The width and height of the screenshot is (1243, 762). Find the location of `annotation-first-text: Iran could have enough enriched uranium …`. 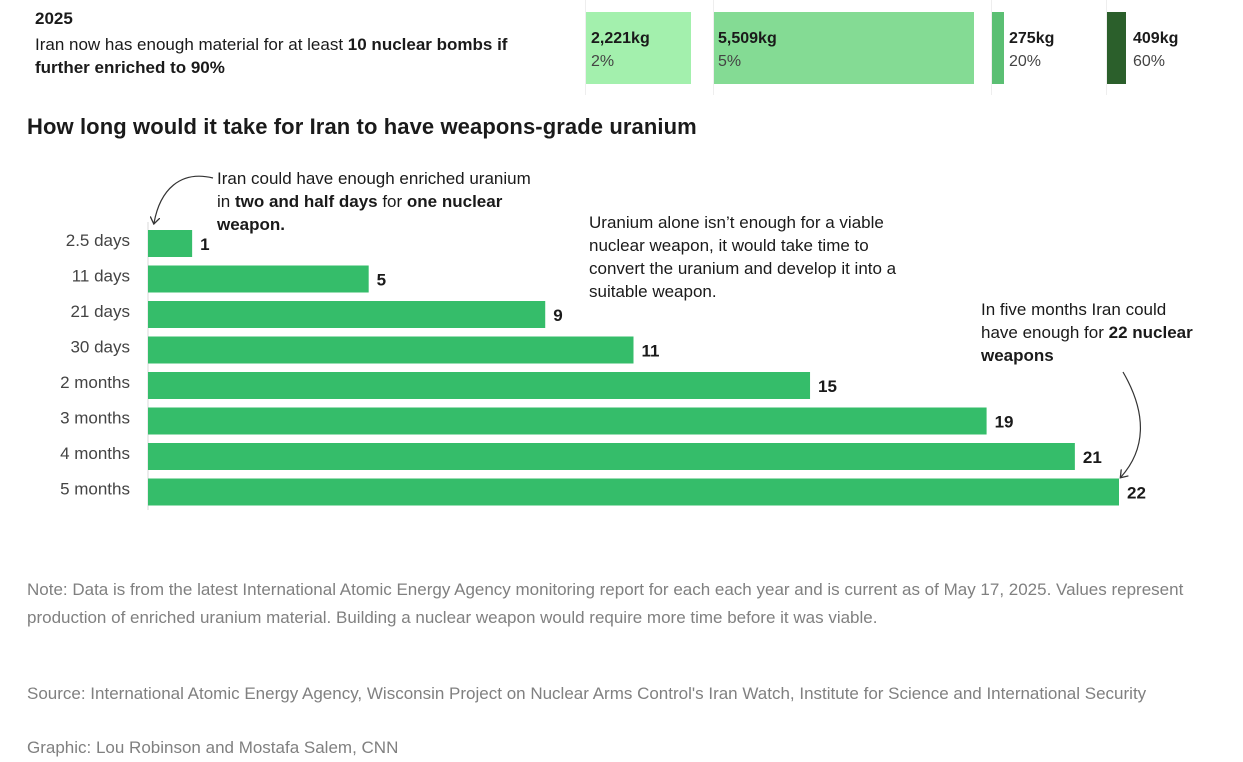

annotation-first-text: Iran could have enough enriched uranium … is located at coordinates (374, 190).